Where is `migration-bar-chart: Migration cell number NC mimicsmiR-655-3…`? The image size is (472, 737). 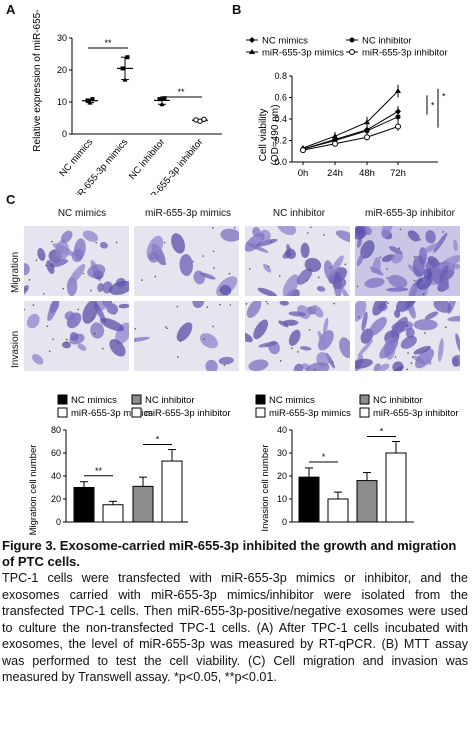 migration-bar-chart: Migration cell number NC mimicsmiR-655-3… is located at coordinates (120, 462).